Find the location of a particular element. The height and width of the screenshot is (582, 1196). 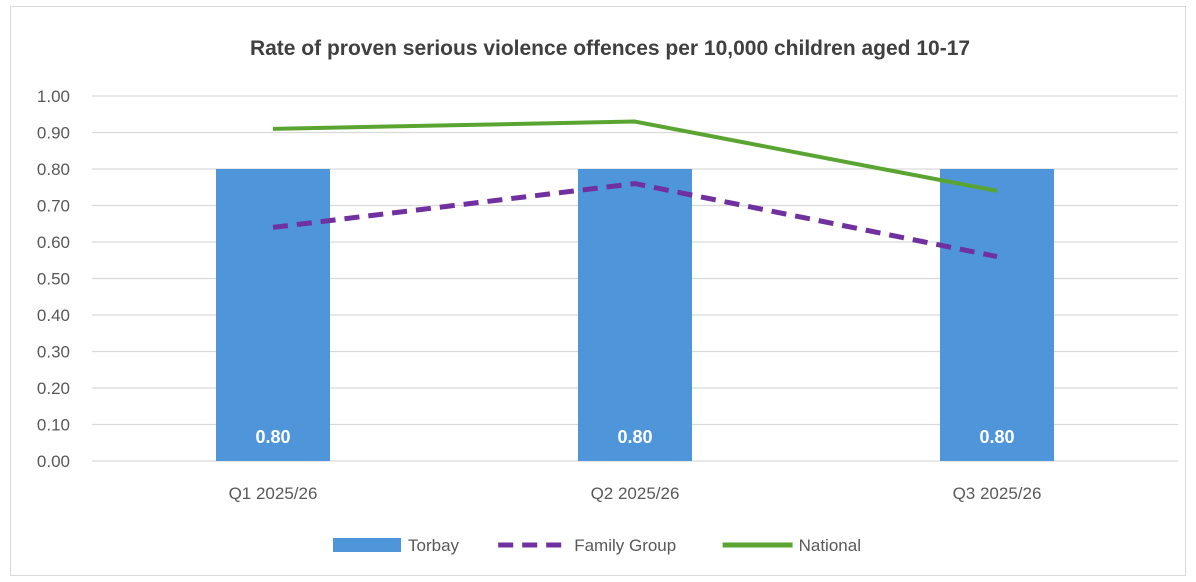

y-tick-label: 0.60 is located at coordinates (53, 242).